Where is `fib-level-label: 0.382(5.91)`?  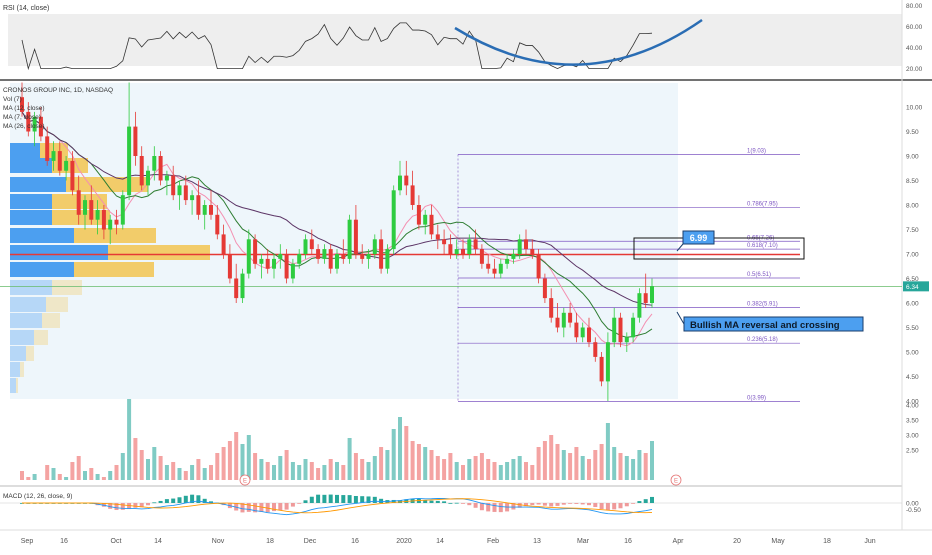 fib-level-label: 0.382(5.91) is located at coordinates (762, 304).